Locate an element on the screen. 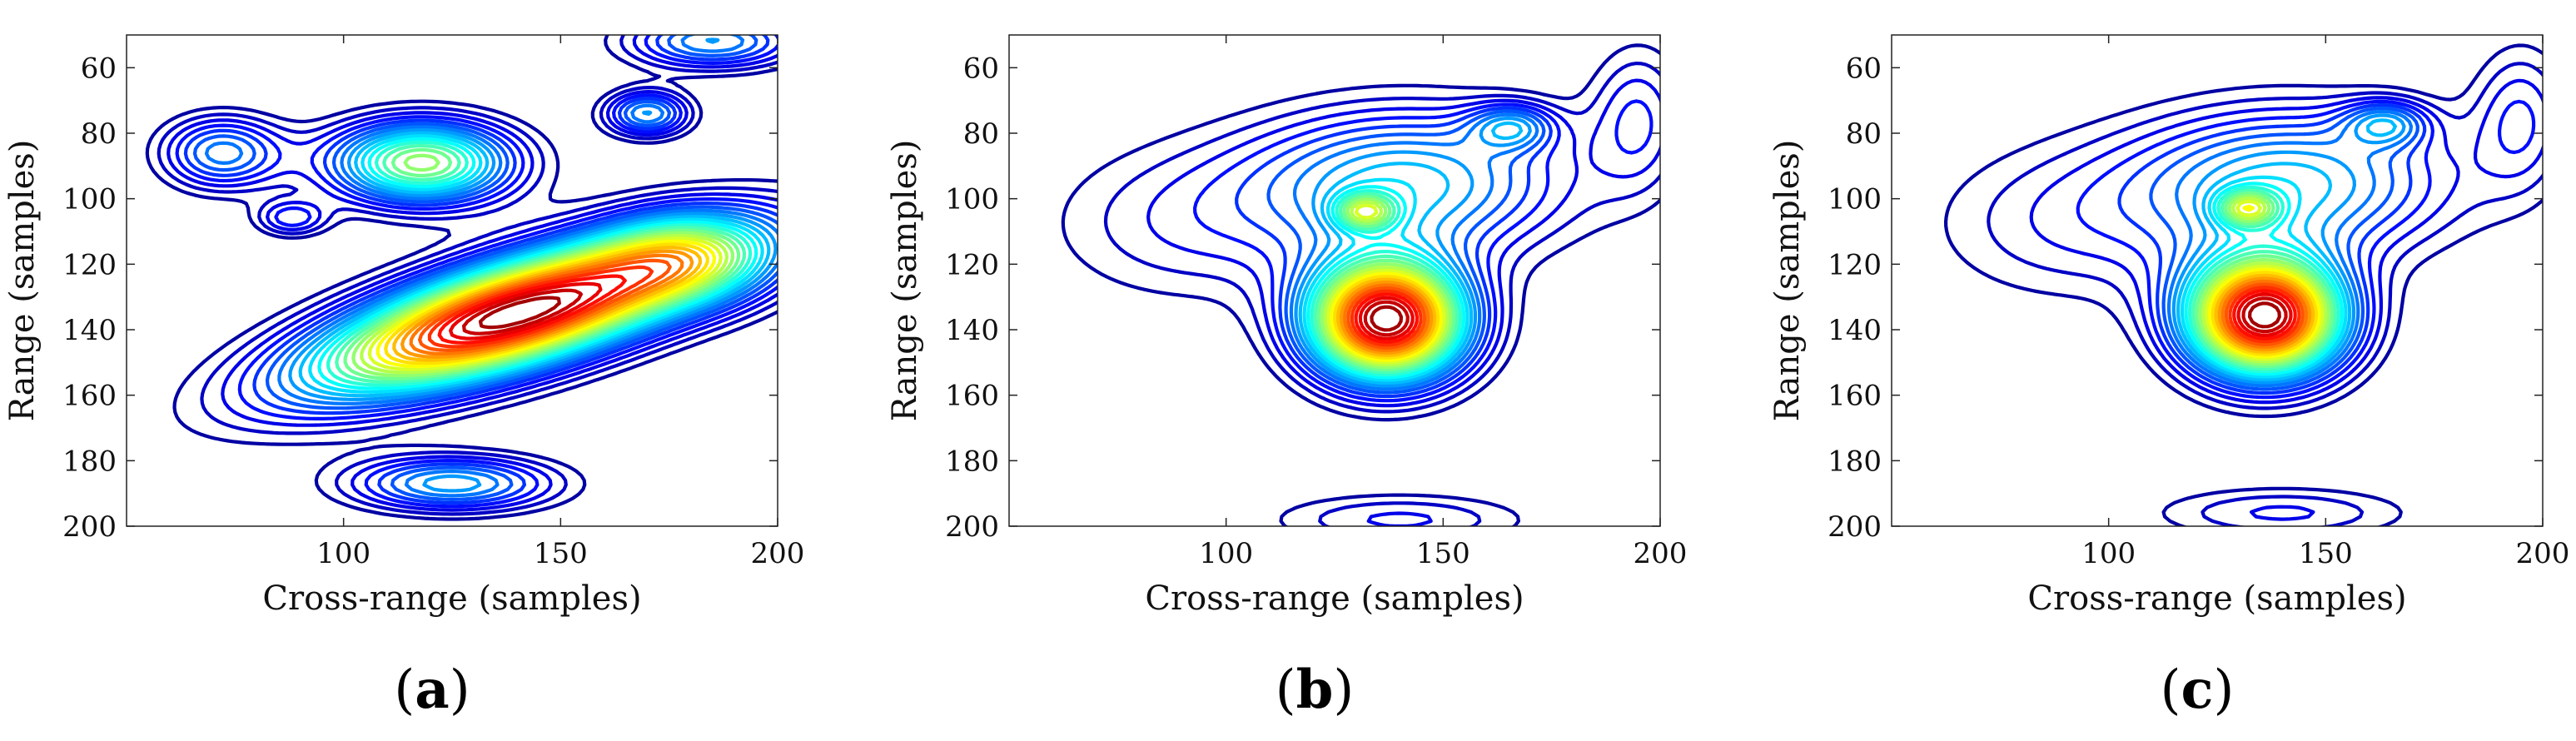 The image size is (2576, 741). x-tick-label: 100 is located at coordinates (343, 553).